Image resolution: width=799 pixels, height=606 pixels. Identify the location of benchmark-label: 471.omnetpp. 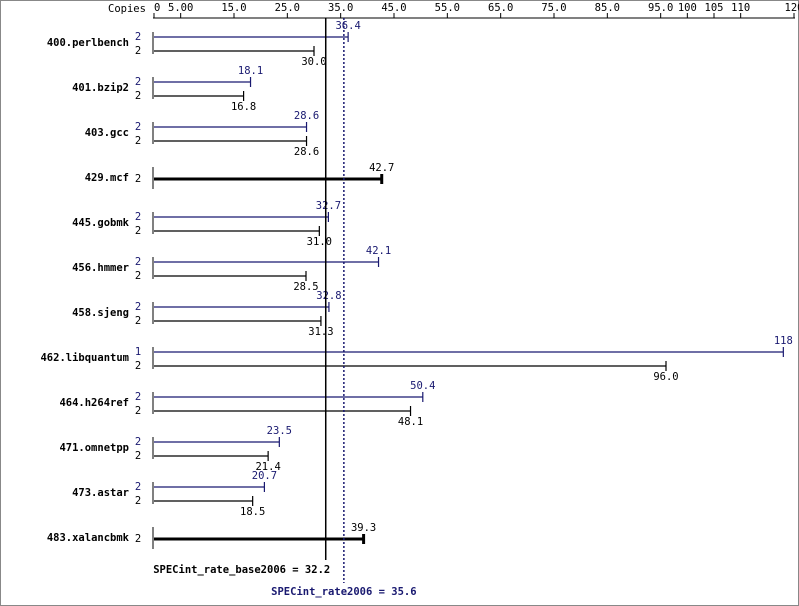
(94, 448).